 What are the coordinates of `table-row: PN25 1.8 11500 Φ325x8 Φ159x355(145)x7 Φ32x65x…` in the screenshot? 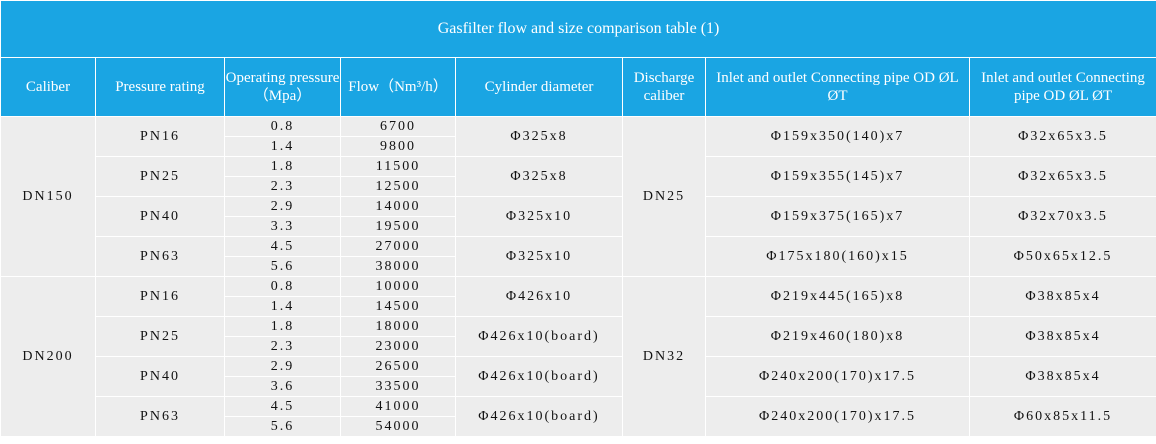 It's located at (578, 176).